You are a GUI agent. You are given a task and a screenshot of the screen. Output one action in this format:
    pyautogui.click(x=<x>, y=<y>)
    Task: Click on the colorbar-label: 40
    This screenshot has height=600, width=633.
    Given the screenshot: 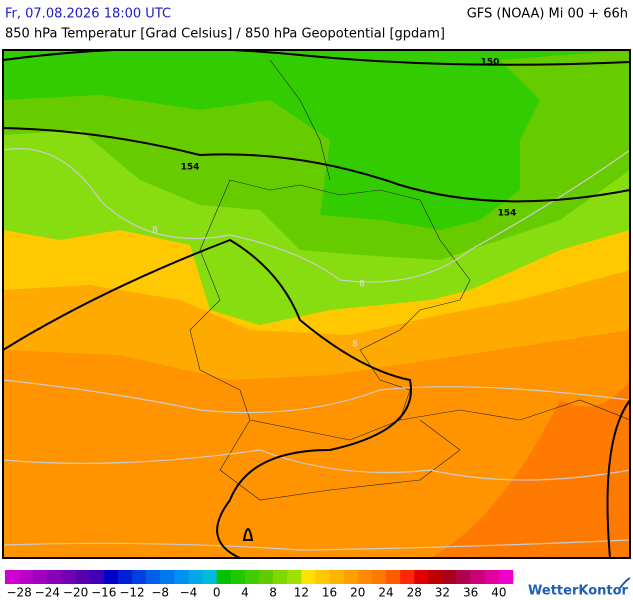 What is the action you would take?
    pyautogui.click(x=498, y=593)
    